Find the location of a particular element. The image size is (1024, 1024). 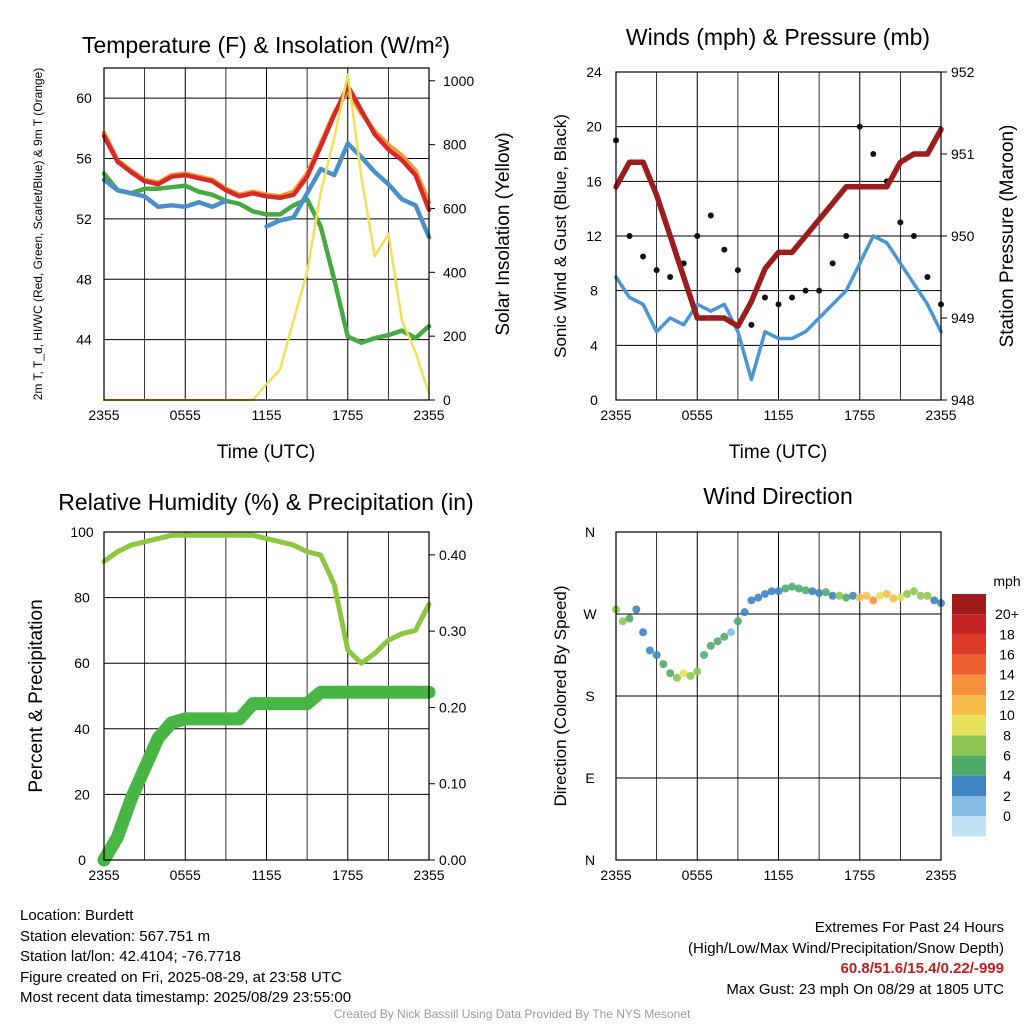

y-tick-label: 56 is located at coordinates (84, 159).